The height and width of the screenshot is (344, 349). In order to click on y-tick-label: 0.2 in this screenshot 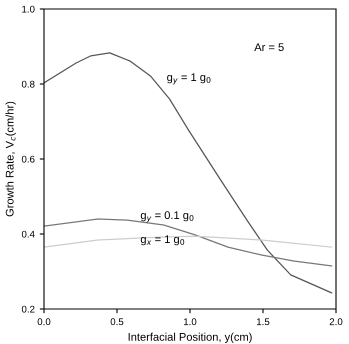, I will do `click(28, 309)`.